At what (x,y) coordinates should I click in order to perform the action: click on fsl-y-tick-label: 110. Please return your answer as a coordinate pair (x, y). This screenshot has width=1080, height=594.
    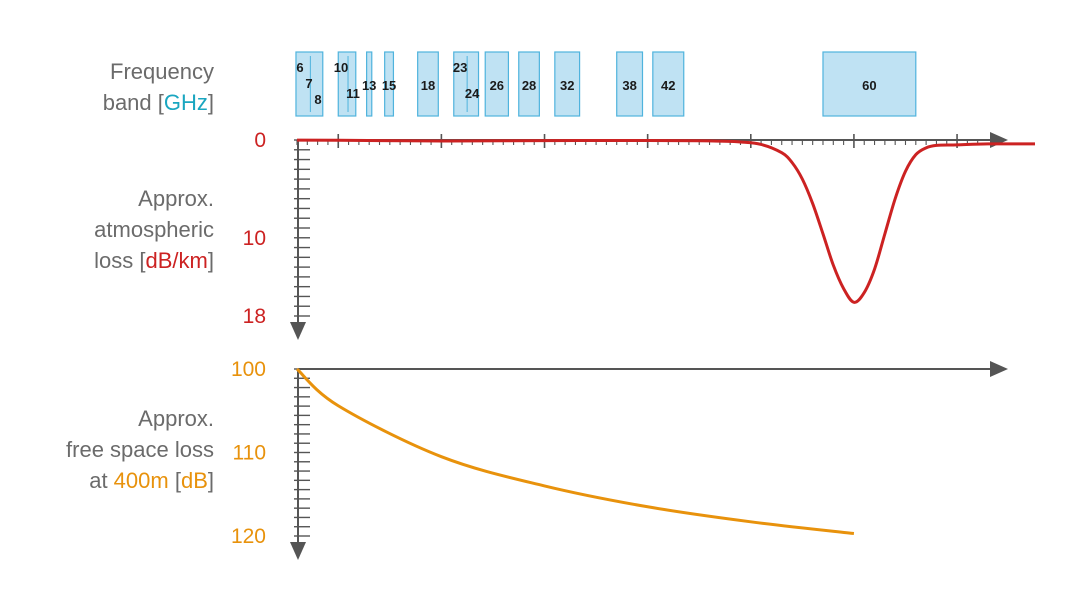
    Looking at the image, I should click on (249, 453).